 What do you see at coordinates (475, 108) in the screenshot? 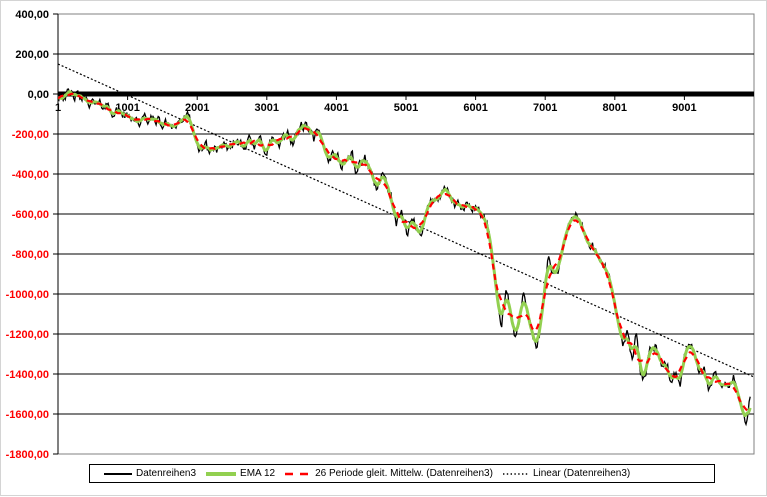
I see `x-axis-tick-label: 6001` at bounding box center [475, 108].